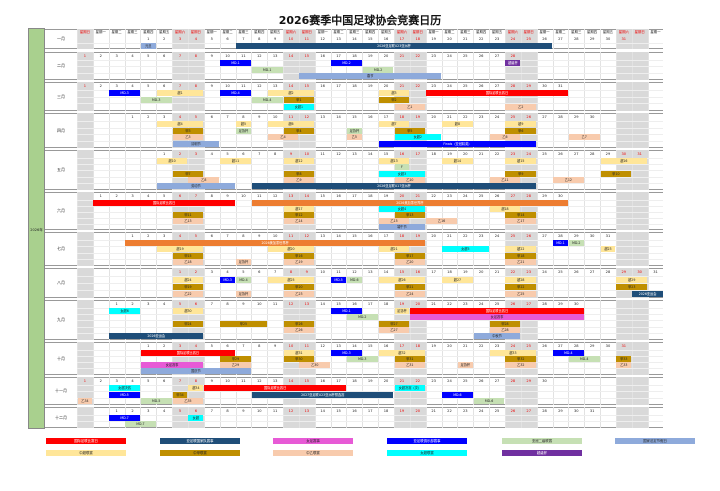  Describe the element at coordinates (402, 279) in the screenshot. I see `event-bar: 超26` at that location.